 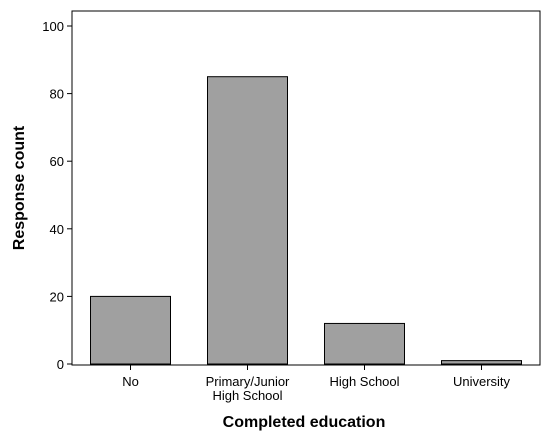 What do you see at coordinates (60, 364) in the screenshot?
I see `y-tick-label: 0` at bounding box center [60, 364].